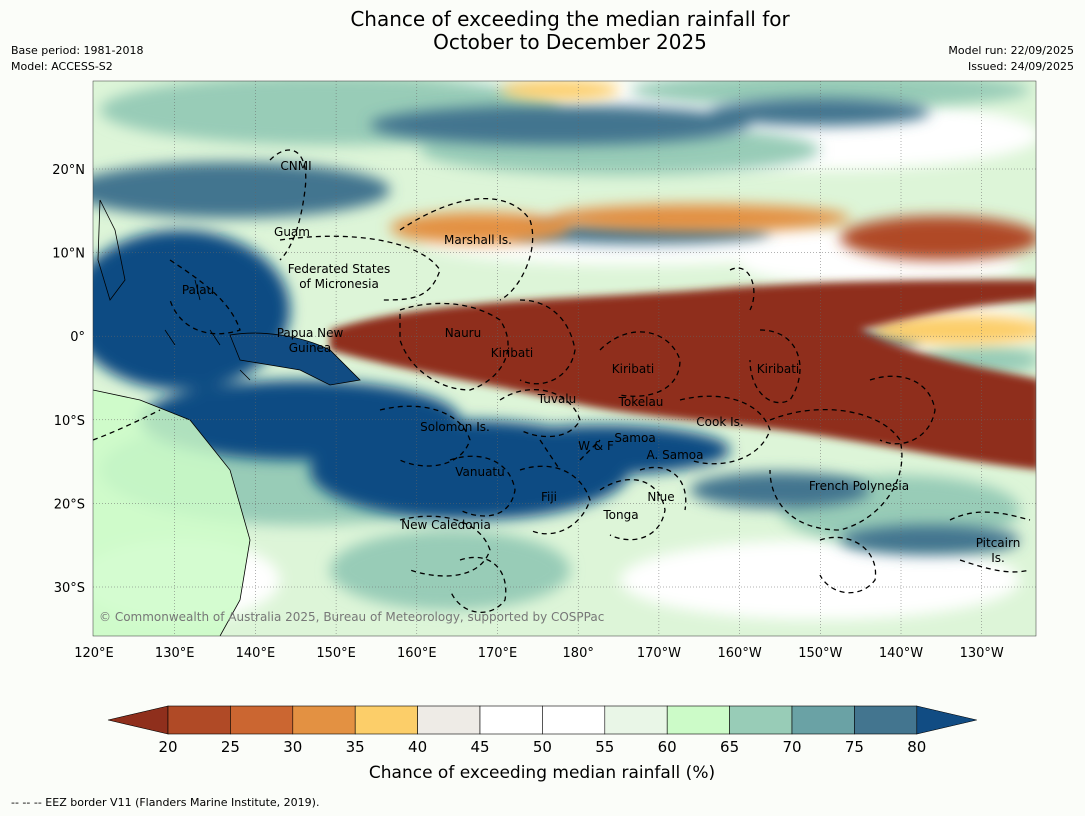 This screenshot has width=1085, height=816. I want to click on model-run: Model run: 22/09/2025, so click(1011, 50).